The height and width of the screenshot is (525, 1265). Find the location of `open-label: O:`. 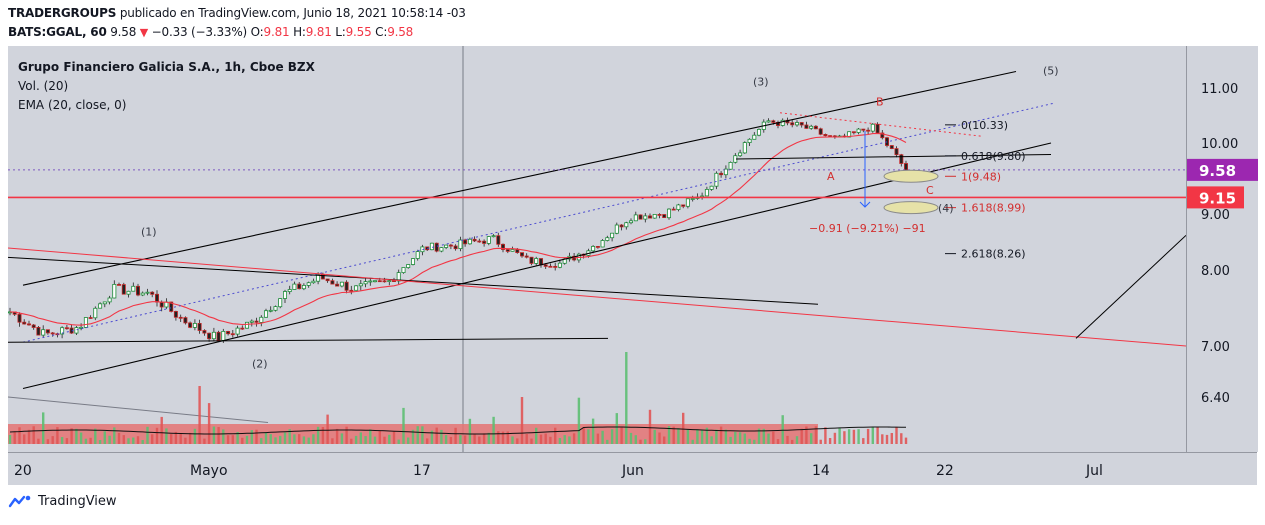

open-label: O: is located at coordinates (257, 32).